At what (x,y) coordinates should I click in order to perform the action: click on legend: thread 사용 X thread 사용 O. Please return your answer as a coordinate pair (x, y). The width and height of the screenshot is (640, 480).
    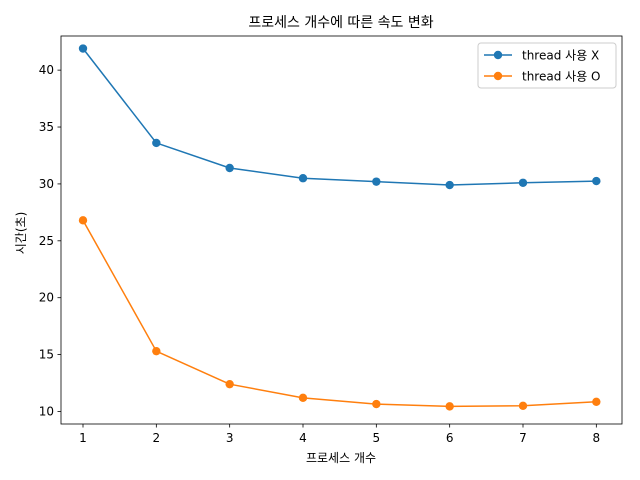
    Looking at the image, I should click on (547, 65).